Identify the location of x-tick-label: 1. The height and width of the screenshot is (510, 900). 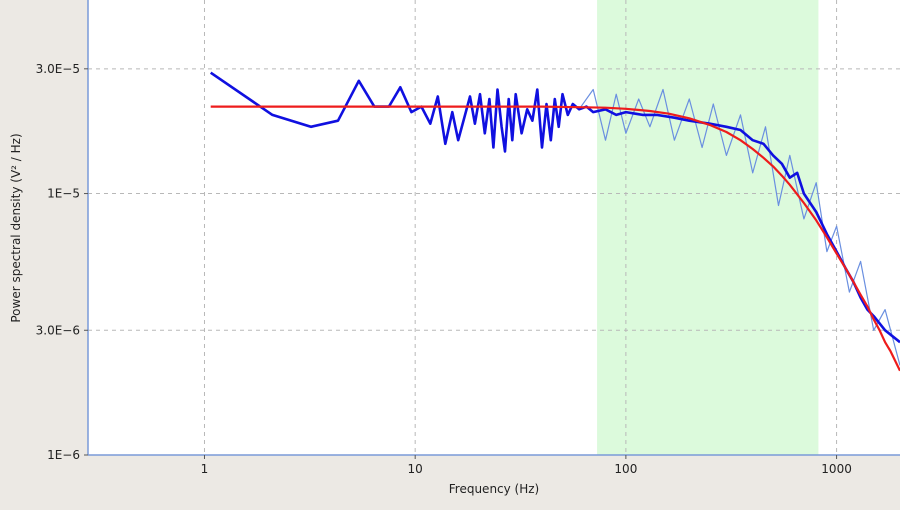
(205, 469).